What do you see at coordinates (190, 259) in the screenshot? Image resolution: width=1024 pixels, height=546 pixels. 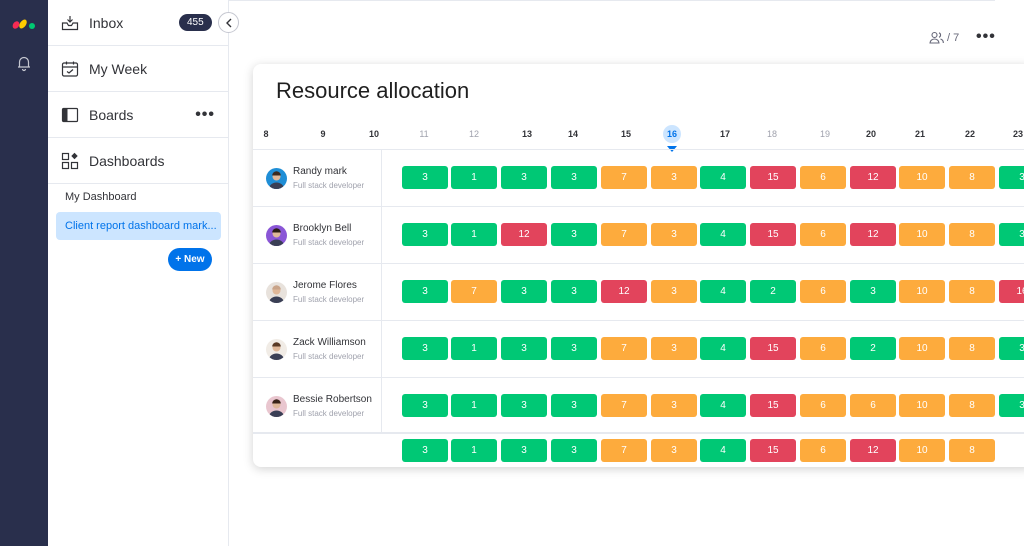 I see `new-dashboard-button: + New` at bounding box center [190, 259].